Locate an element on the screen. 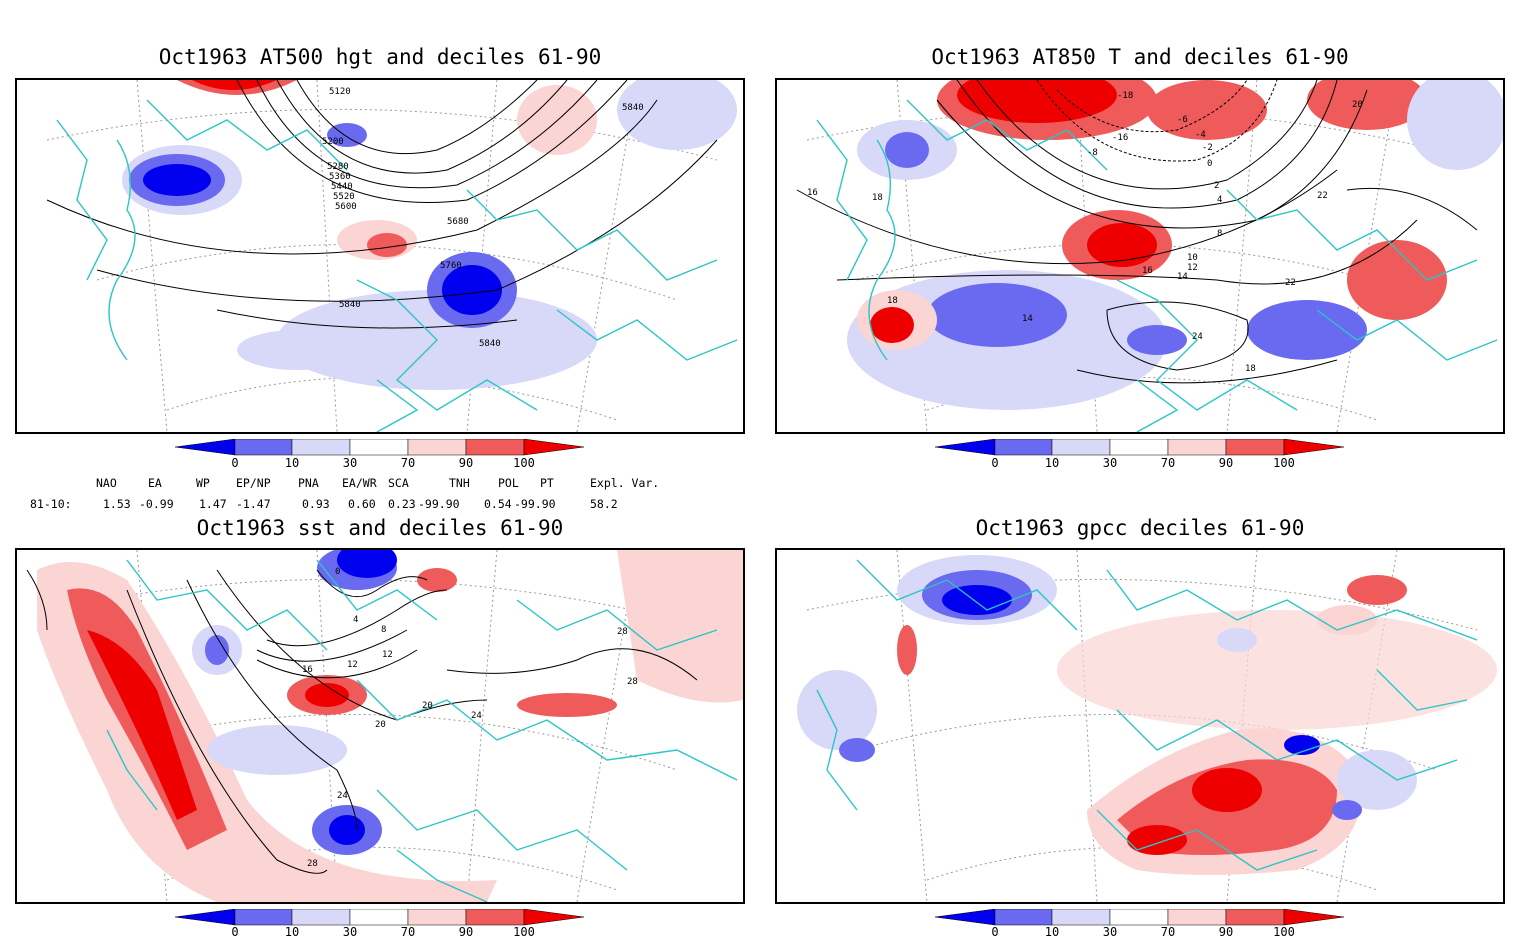 This screenshot has width=1520, height=940. colorbar-bottom-right-svg is located at coordinates (1139, 917).